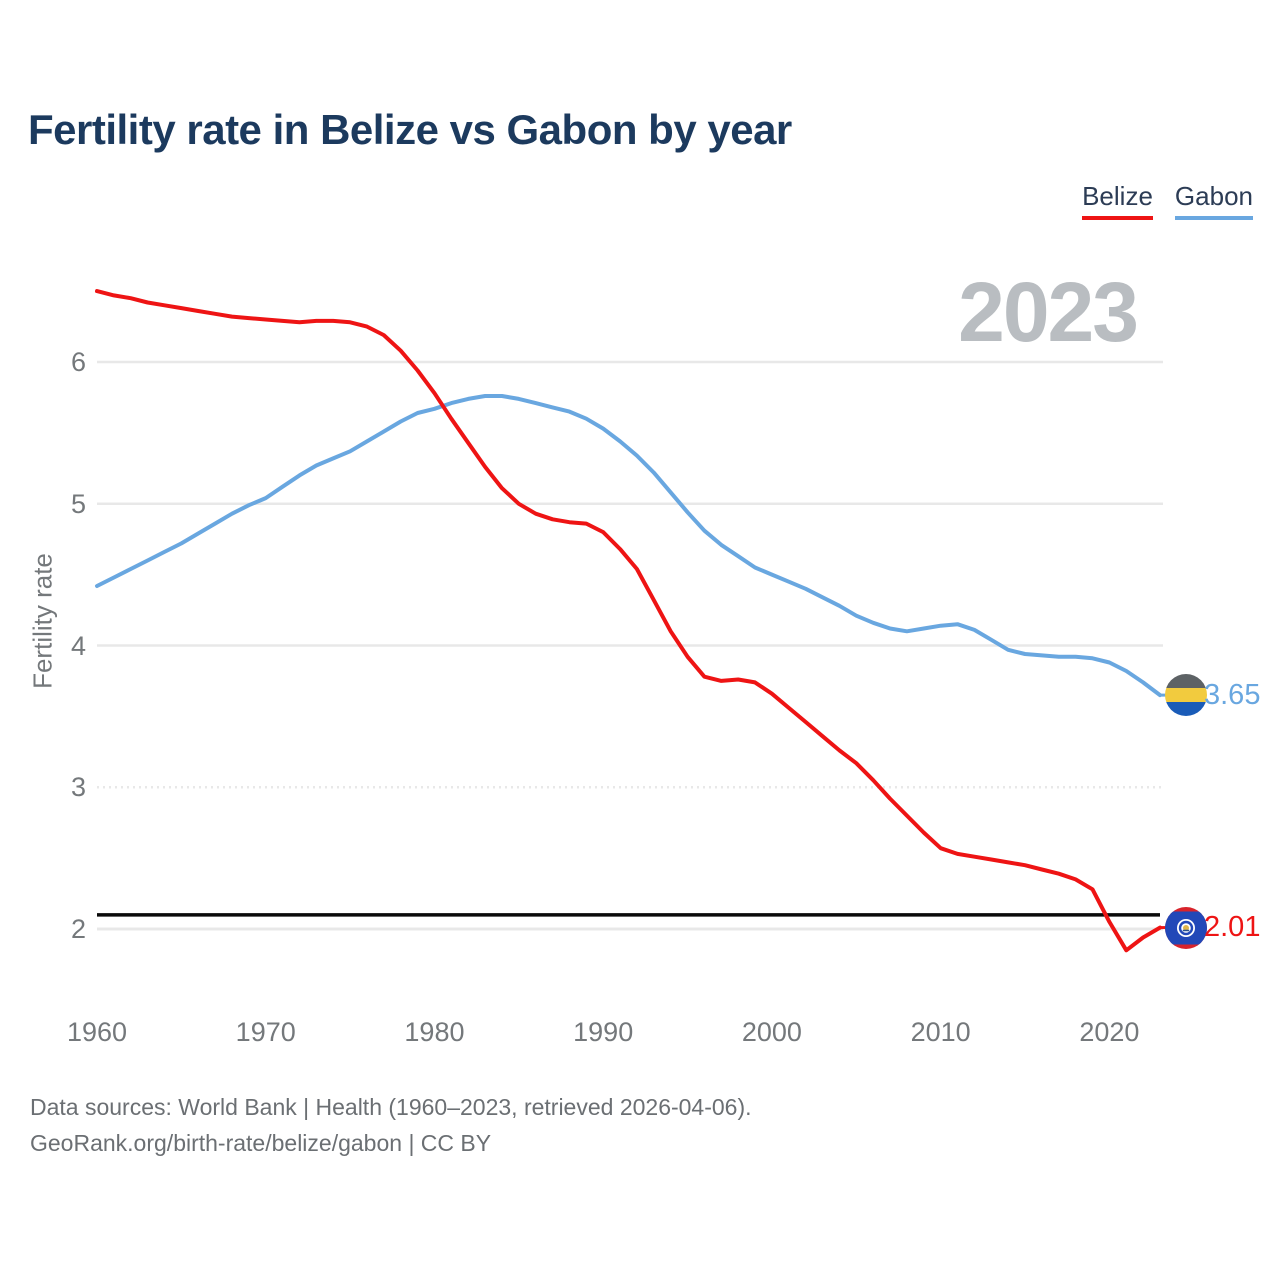 The width and height of the screenshot is (1280, 1280). Describe the element at coordinates (1232, 695) in the screenshot. I see `gabon-end-value-label: 3.65` at that location.